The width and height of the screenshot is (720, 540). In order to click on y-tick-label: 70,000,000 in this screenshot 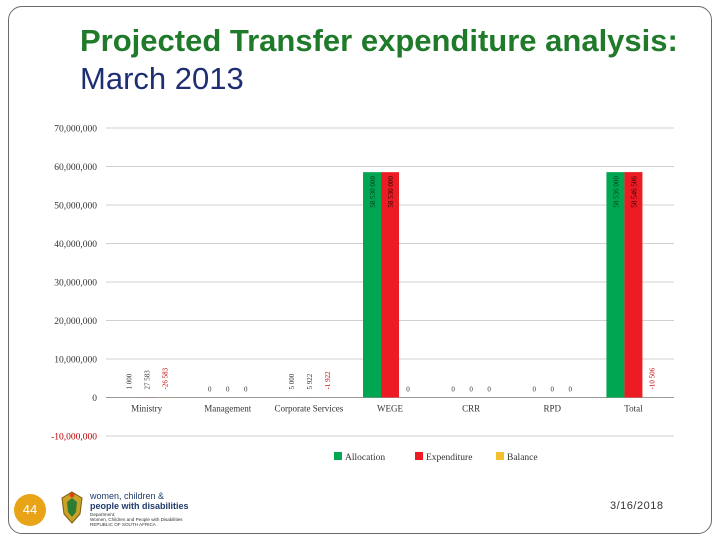, I will do `click(75, 130)`.